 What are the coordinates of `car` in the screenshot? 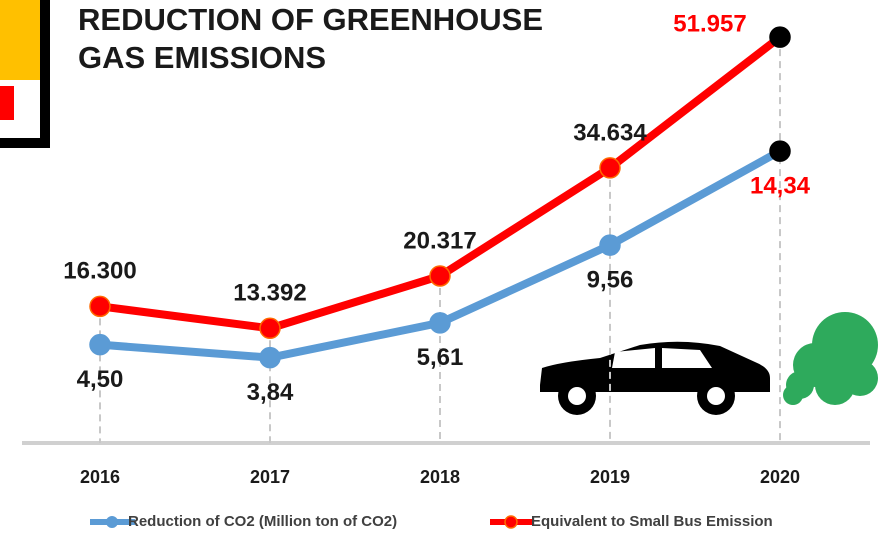 It's located at (655, 378).